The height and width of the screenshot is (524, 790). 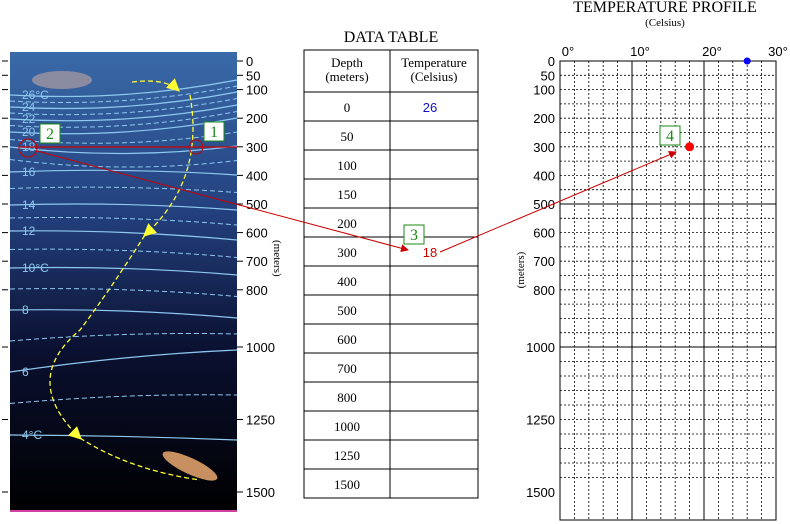 I want to click on isotherm-label: 16, so click(x=29, y=172).